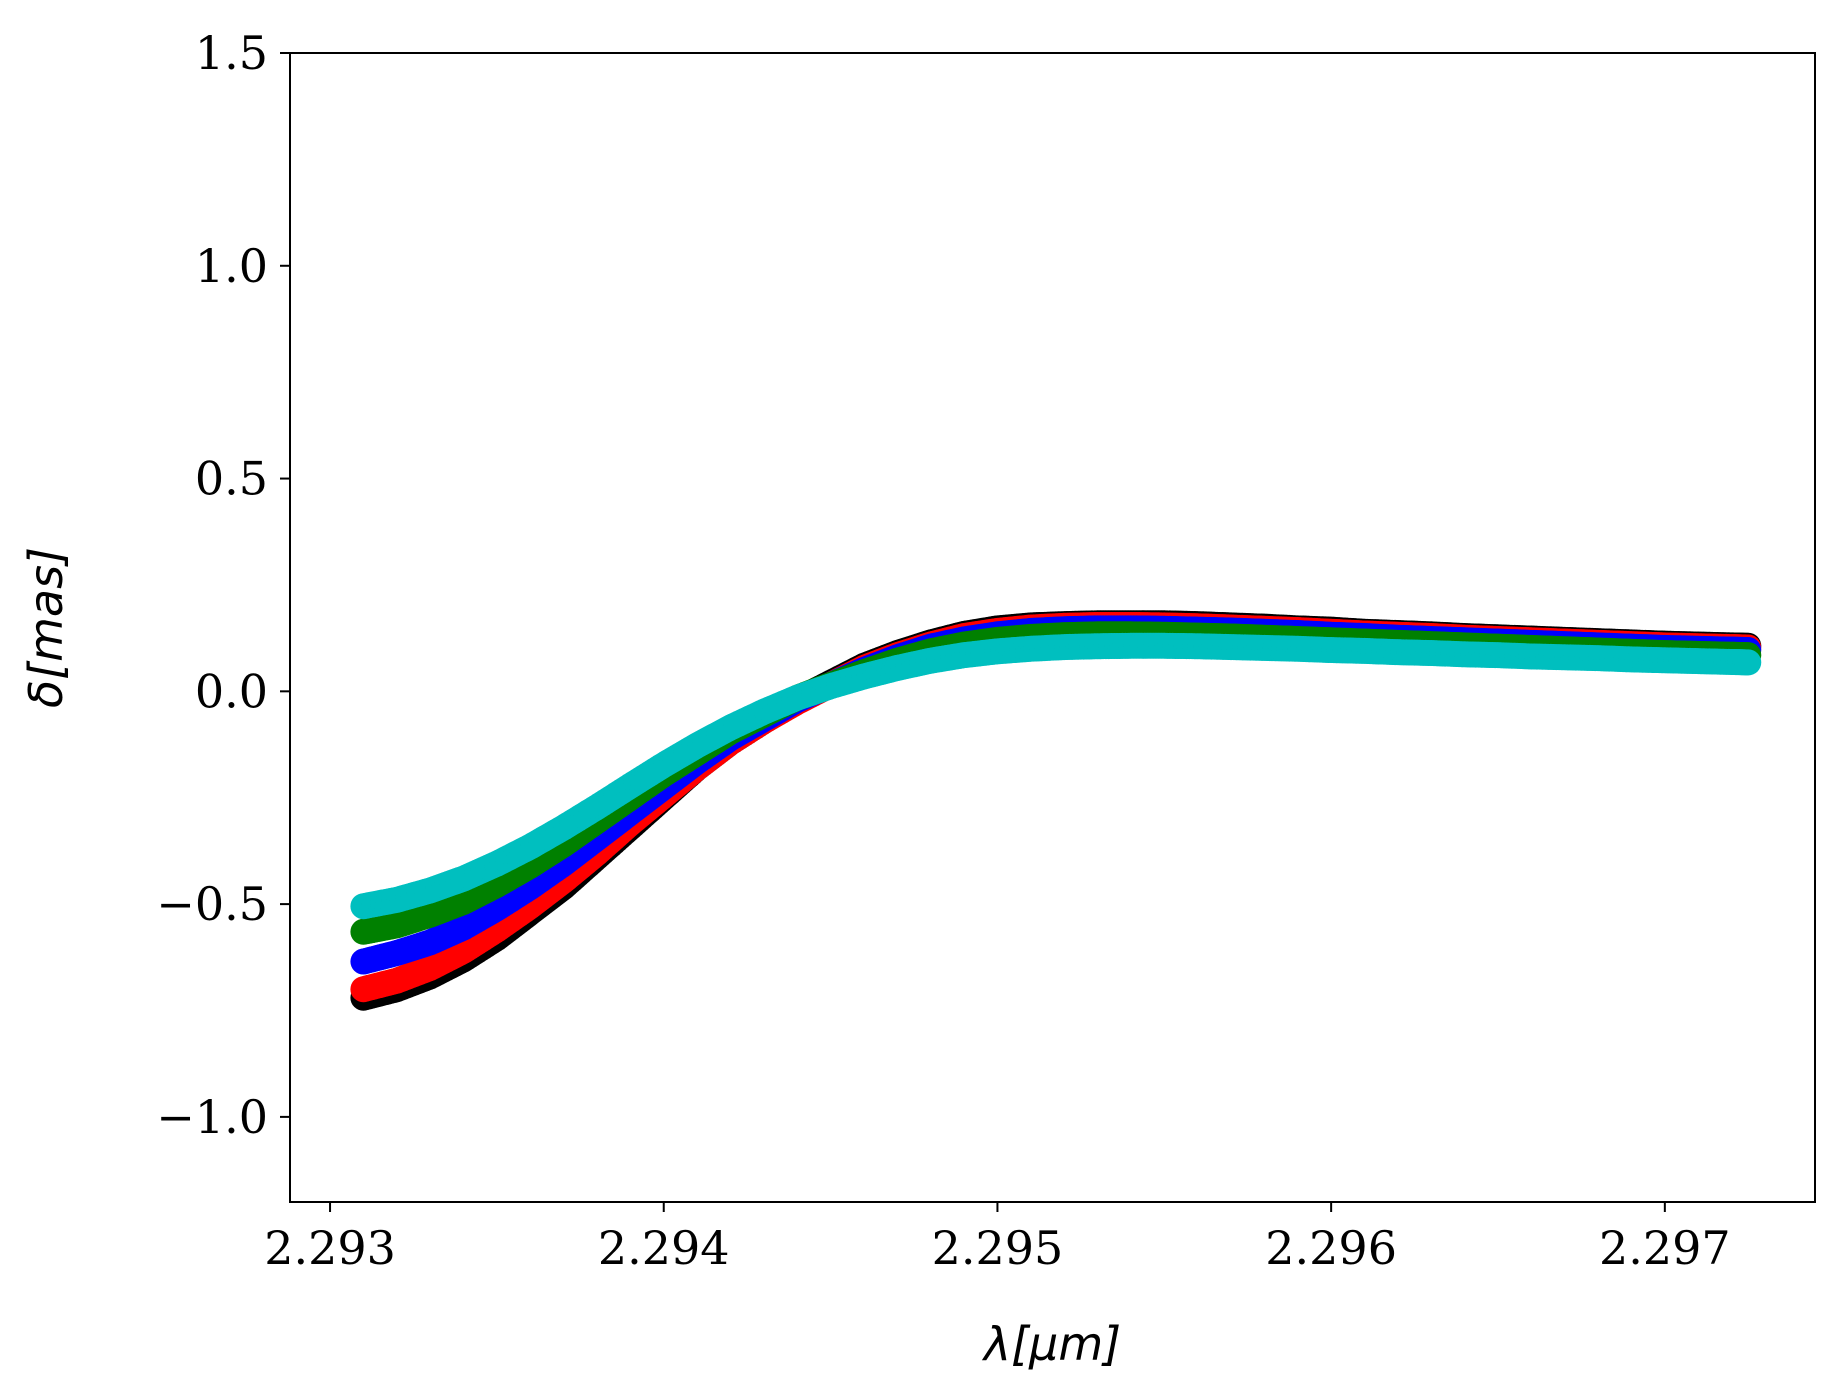  I want to click on x-axis-label: λ[μm], so click(1051, 1344).